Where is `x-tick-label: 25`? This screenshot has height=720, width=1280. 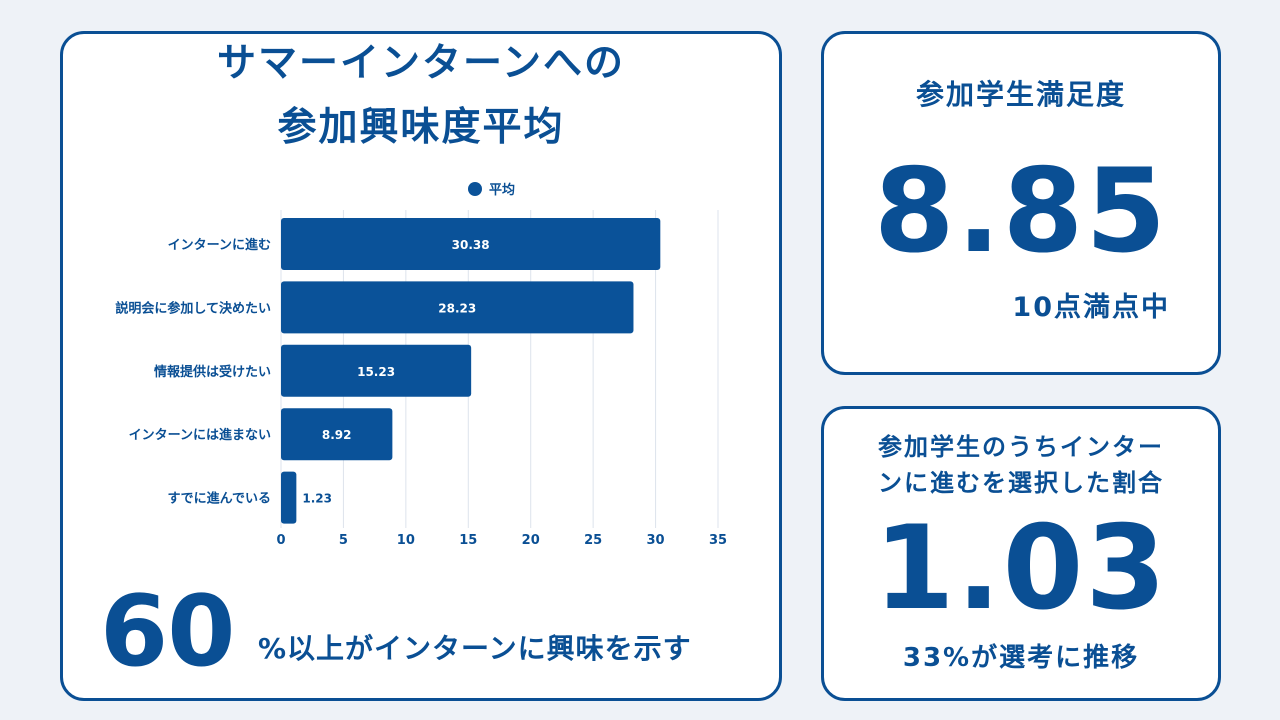 x-tick-label: 25 is located at coordinates (593, 540).